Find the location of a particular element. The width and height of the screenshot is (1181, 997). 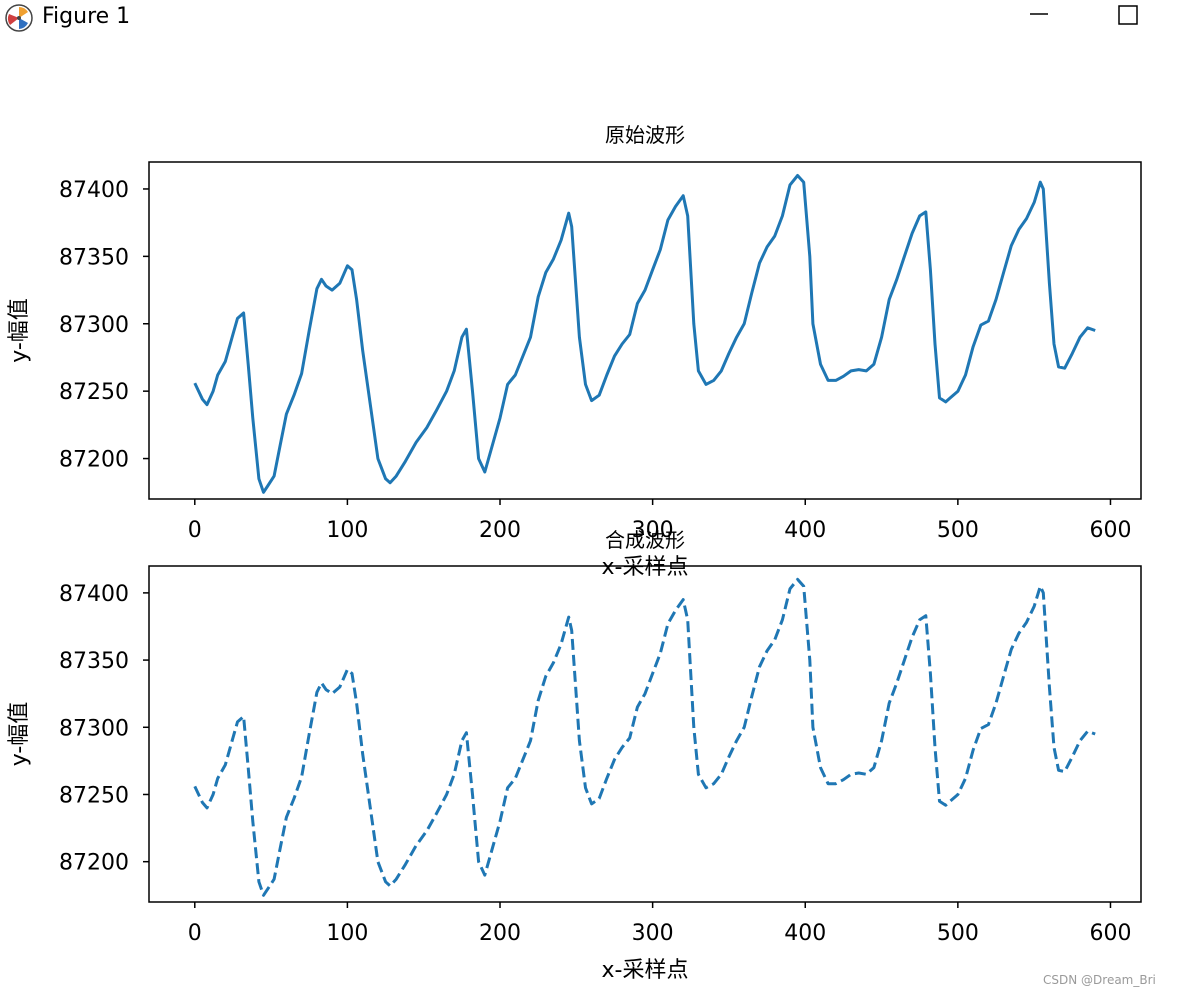

chart-title: 合成波形 is located at coordinates (645, 540).